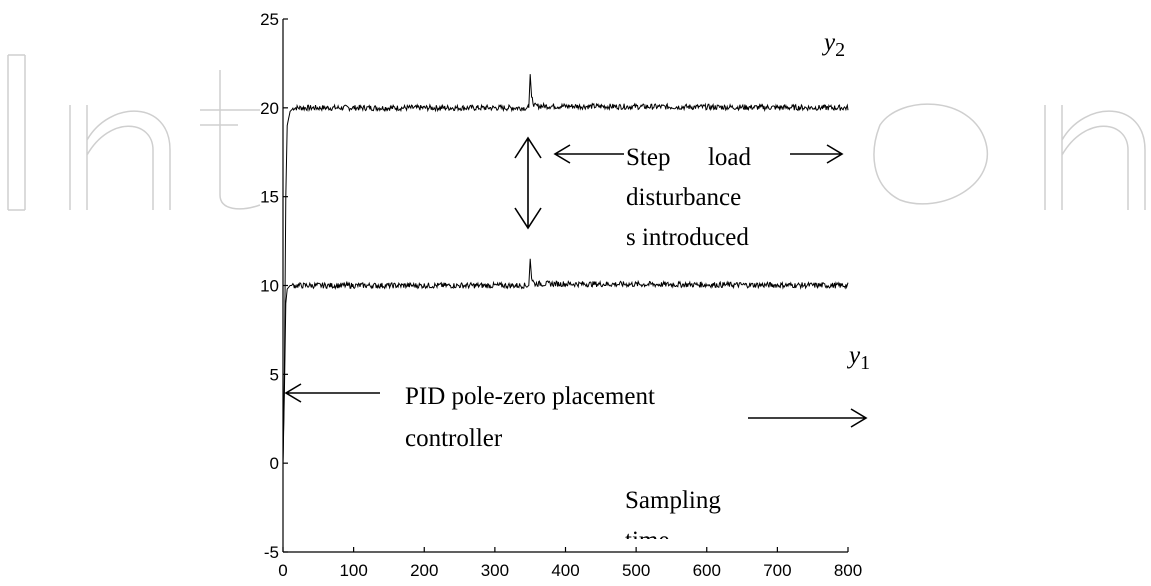  Describe the element at coordinates (274, 463) in the screenshot. I see `y-tick-label: 0` at that location.